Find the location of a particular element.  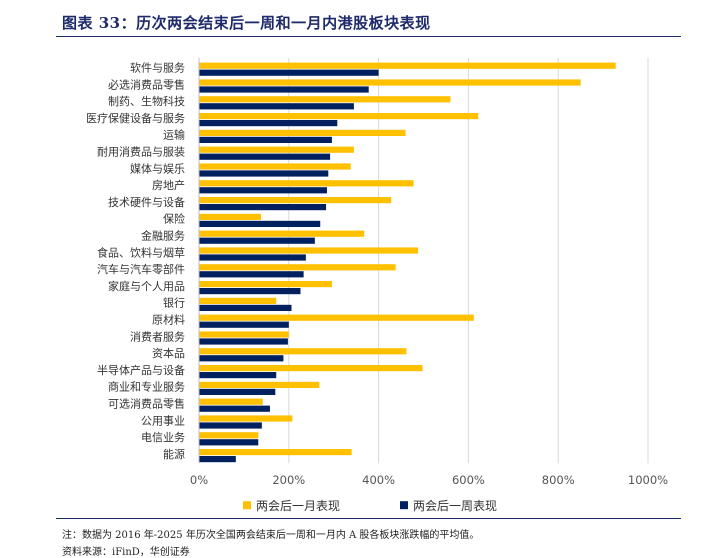

category-label: 金融服务 is located at coordinates (163, 236).